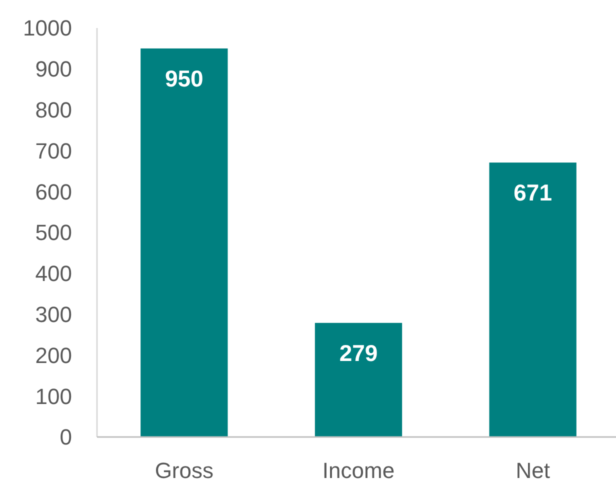  I want to click on y-tick-label: 200, so click(53, 355).